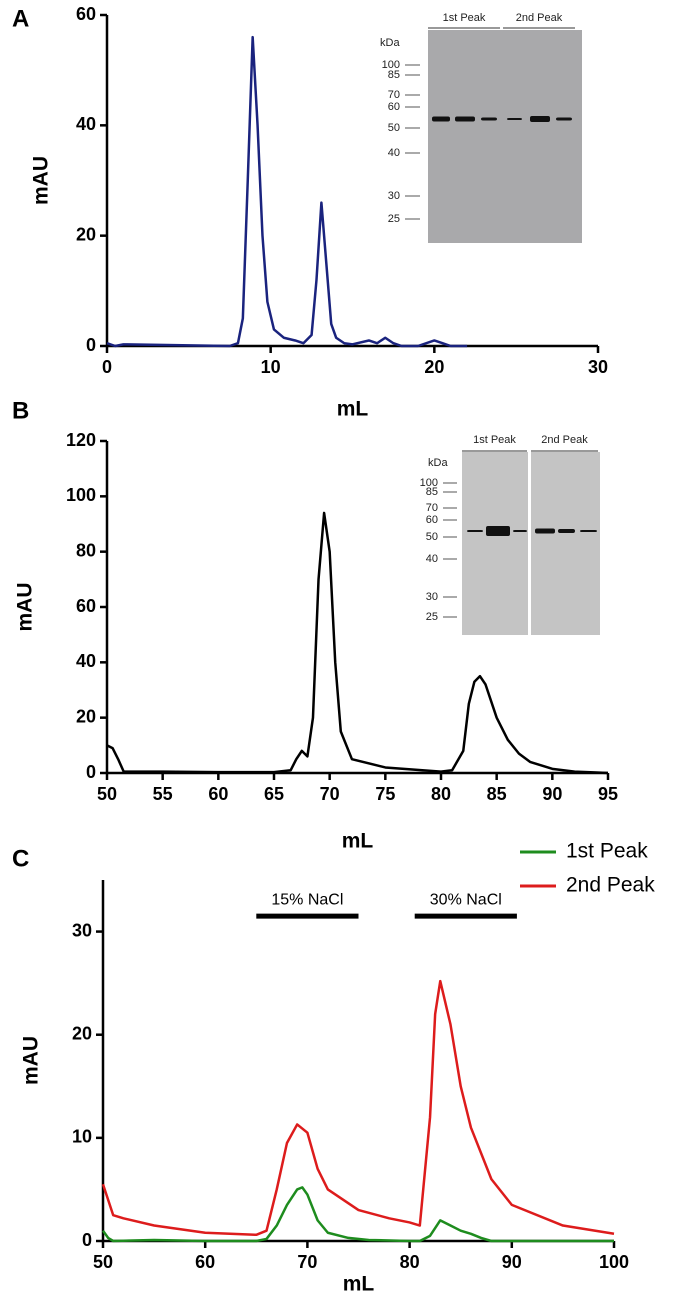 This screenshot has width=683, height=1309. Describe the element at coordinates (598, 367) in the screenshot. I see `x-tick-label: 30` at that location.